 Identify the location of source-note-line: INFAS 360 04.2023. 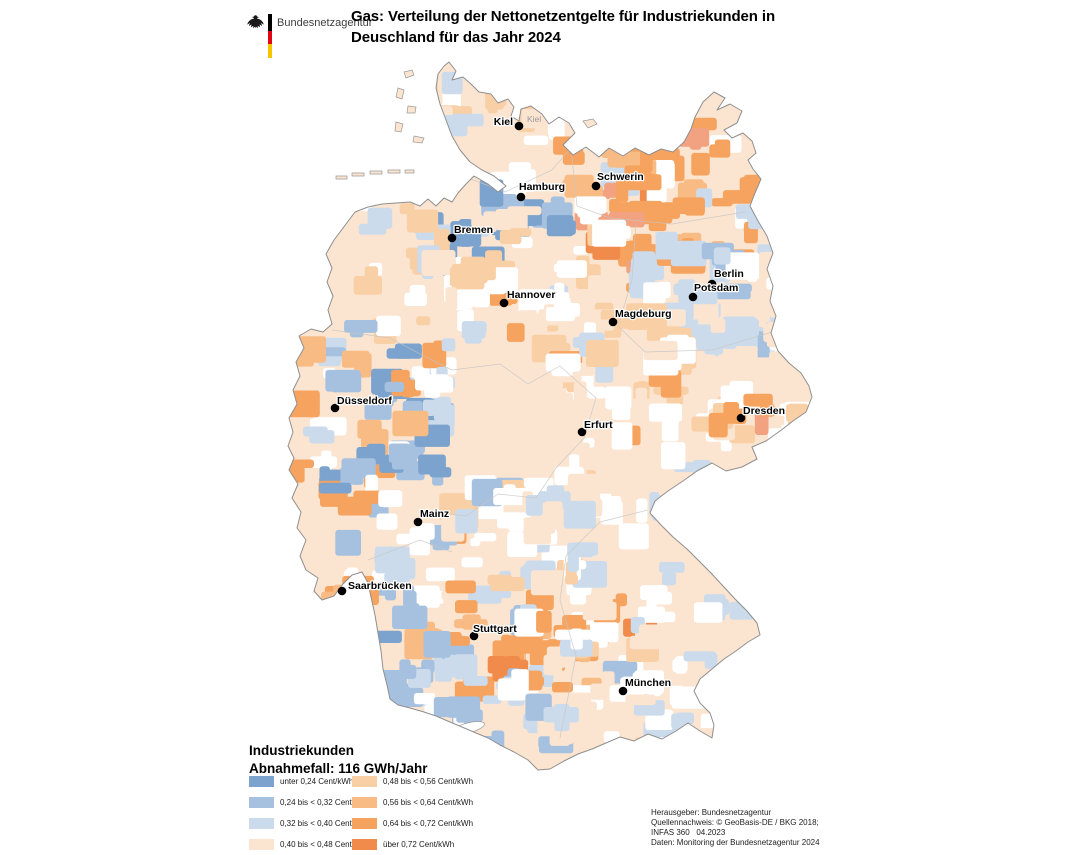
(688, 832).